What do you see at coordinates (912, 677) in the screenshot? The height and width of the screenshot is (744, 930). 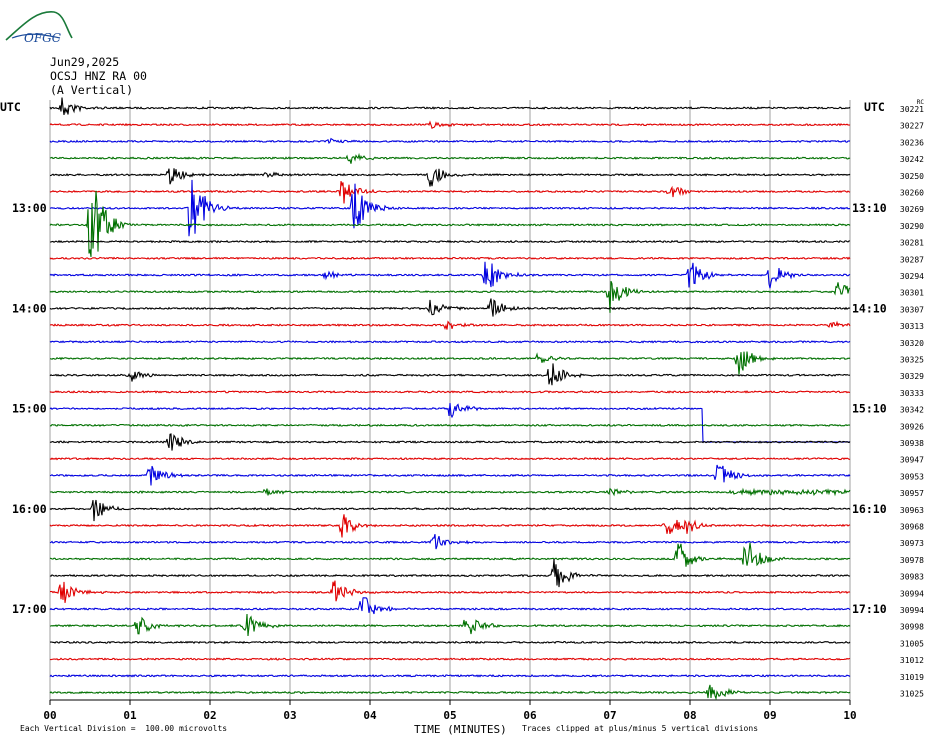 I see `row-value-label: 31019` at bounding box center [912, 677].